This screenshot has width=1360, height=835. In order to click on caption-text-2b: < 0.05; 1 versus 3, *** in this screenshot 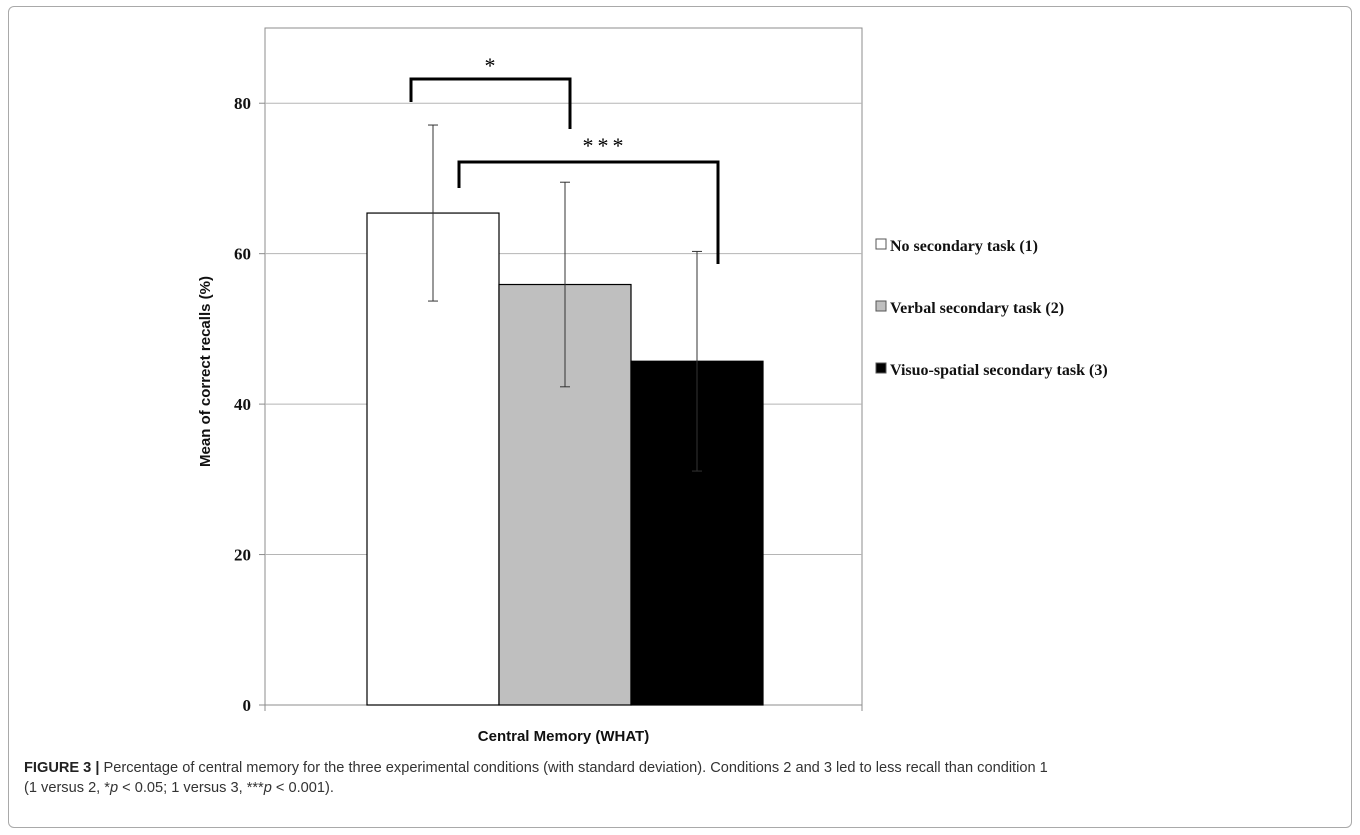, I will do `click(191, 788)`.